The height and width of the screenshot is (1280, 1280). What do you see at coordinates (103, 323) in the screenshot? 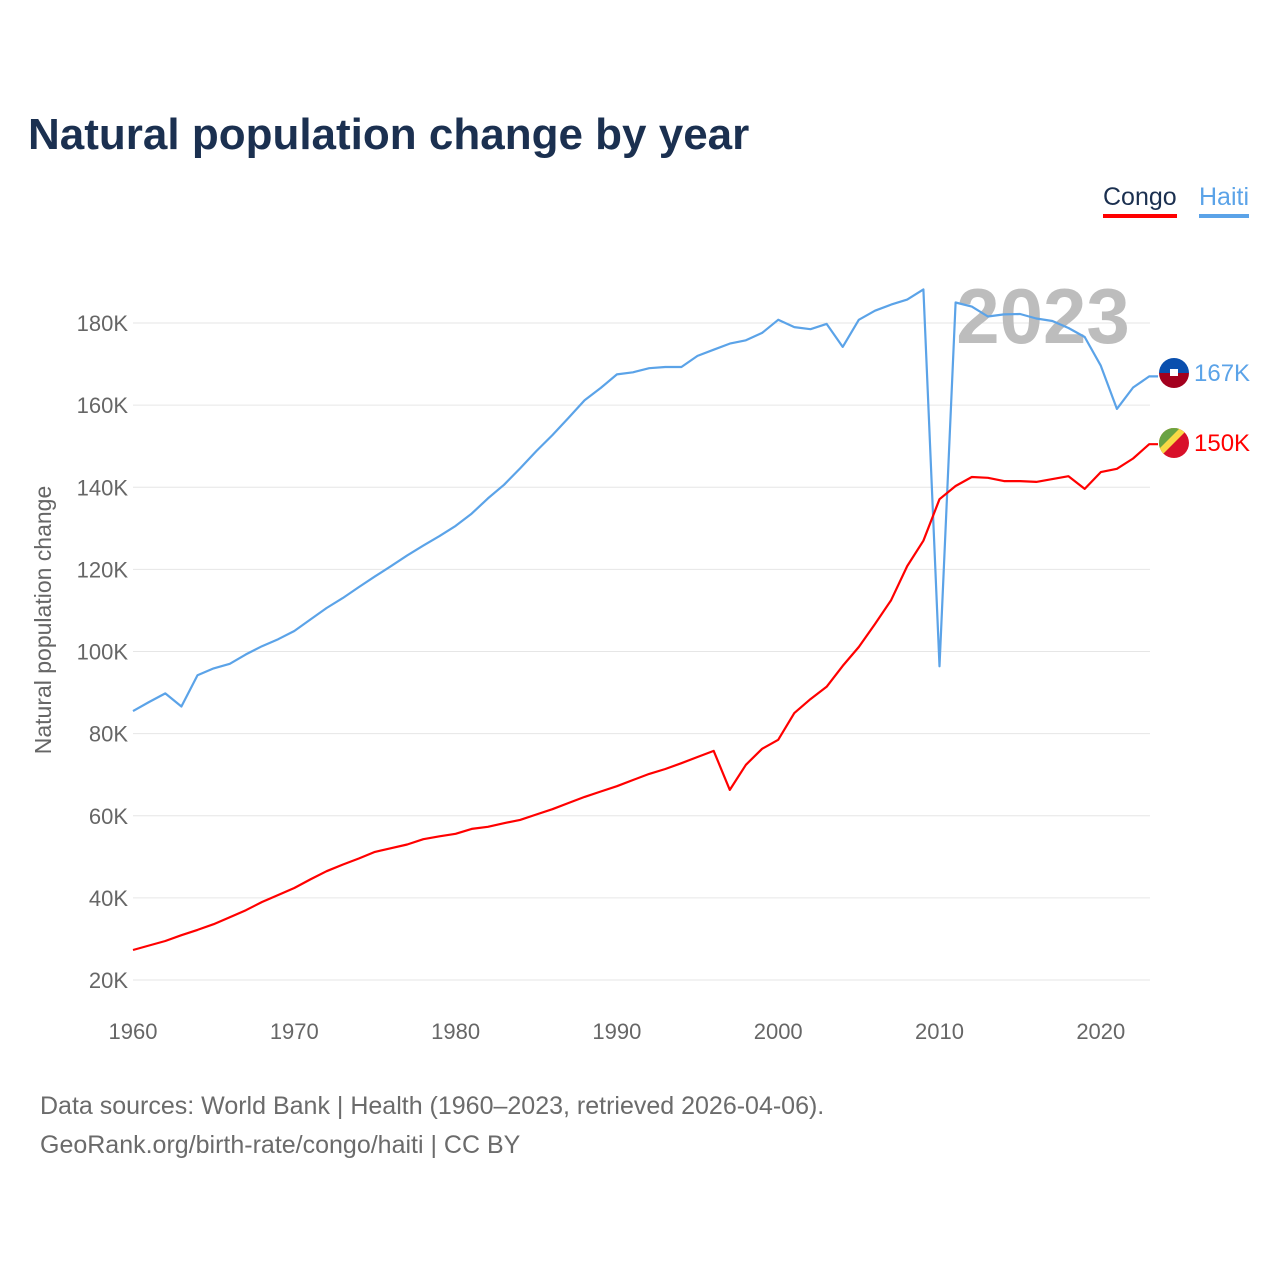
I see `y-tick-label: 180K` at bounding box center [103, 323].